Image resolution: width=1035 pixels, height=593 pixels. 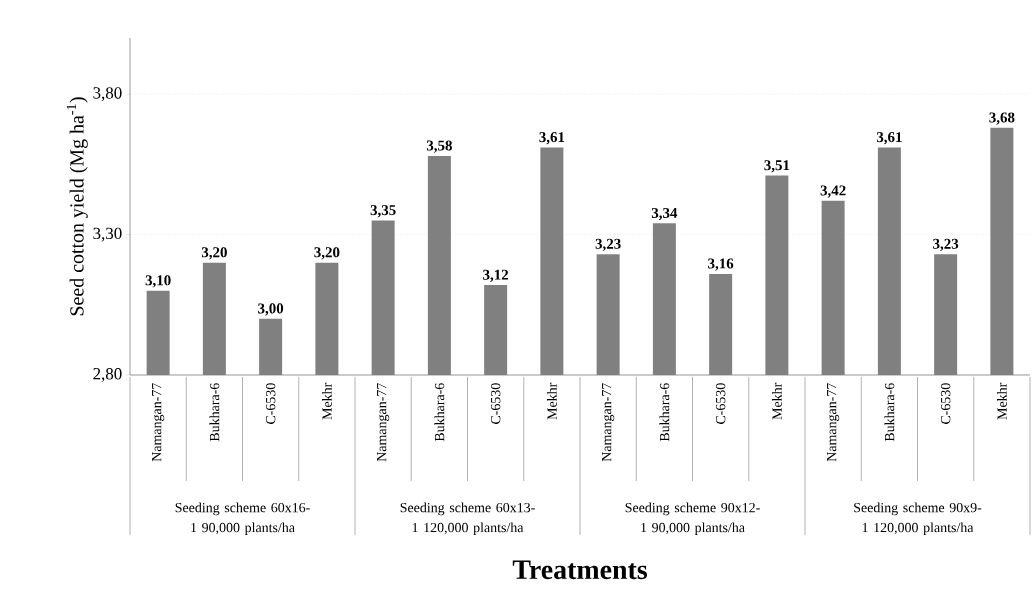 I want to click on data-label: 3,10, so click(x=158, y=281).